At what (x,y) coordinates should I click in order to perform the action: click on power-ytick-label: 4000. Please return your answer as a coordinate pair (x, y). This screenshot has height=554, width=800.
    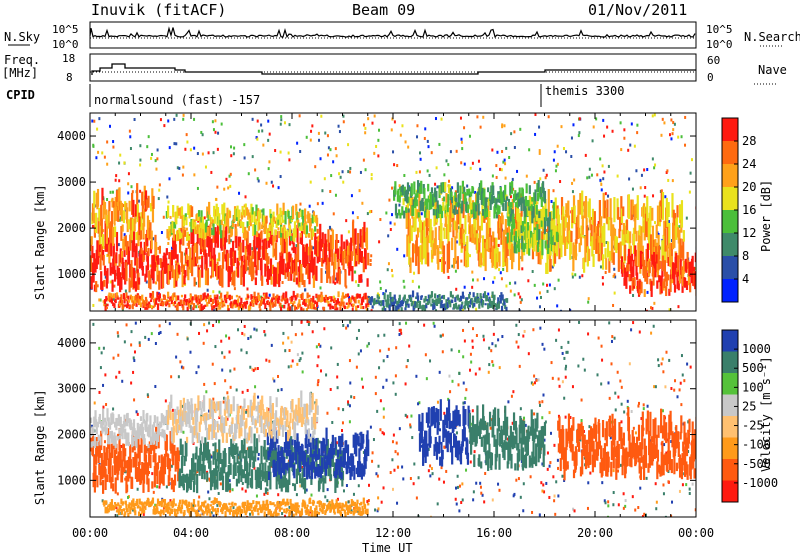
    Looking at the image, I should click on (71, 136).